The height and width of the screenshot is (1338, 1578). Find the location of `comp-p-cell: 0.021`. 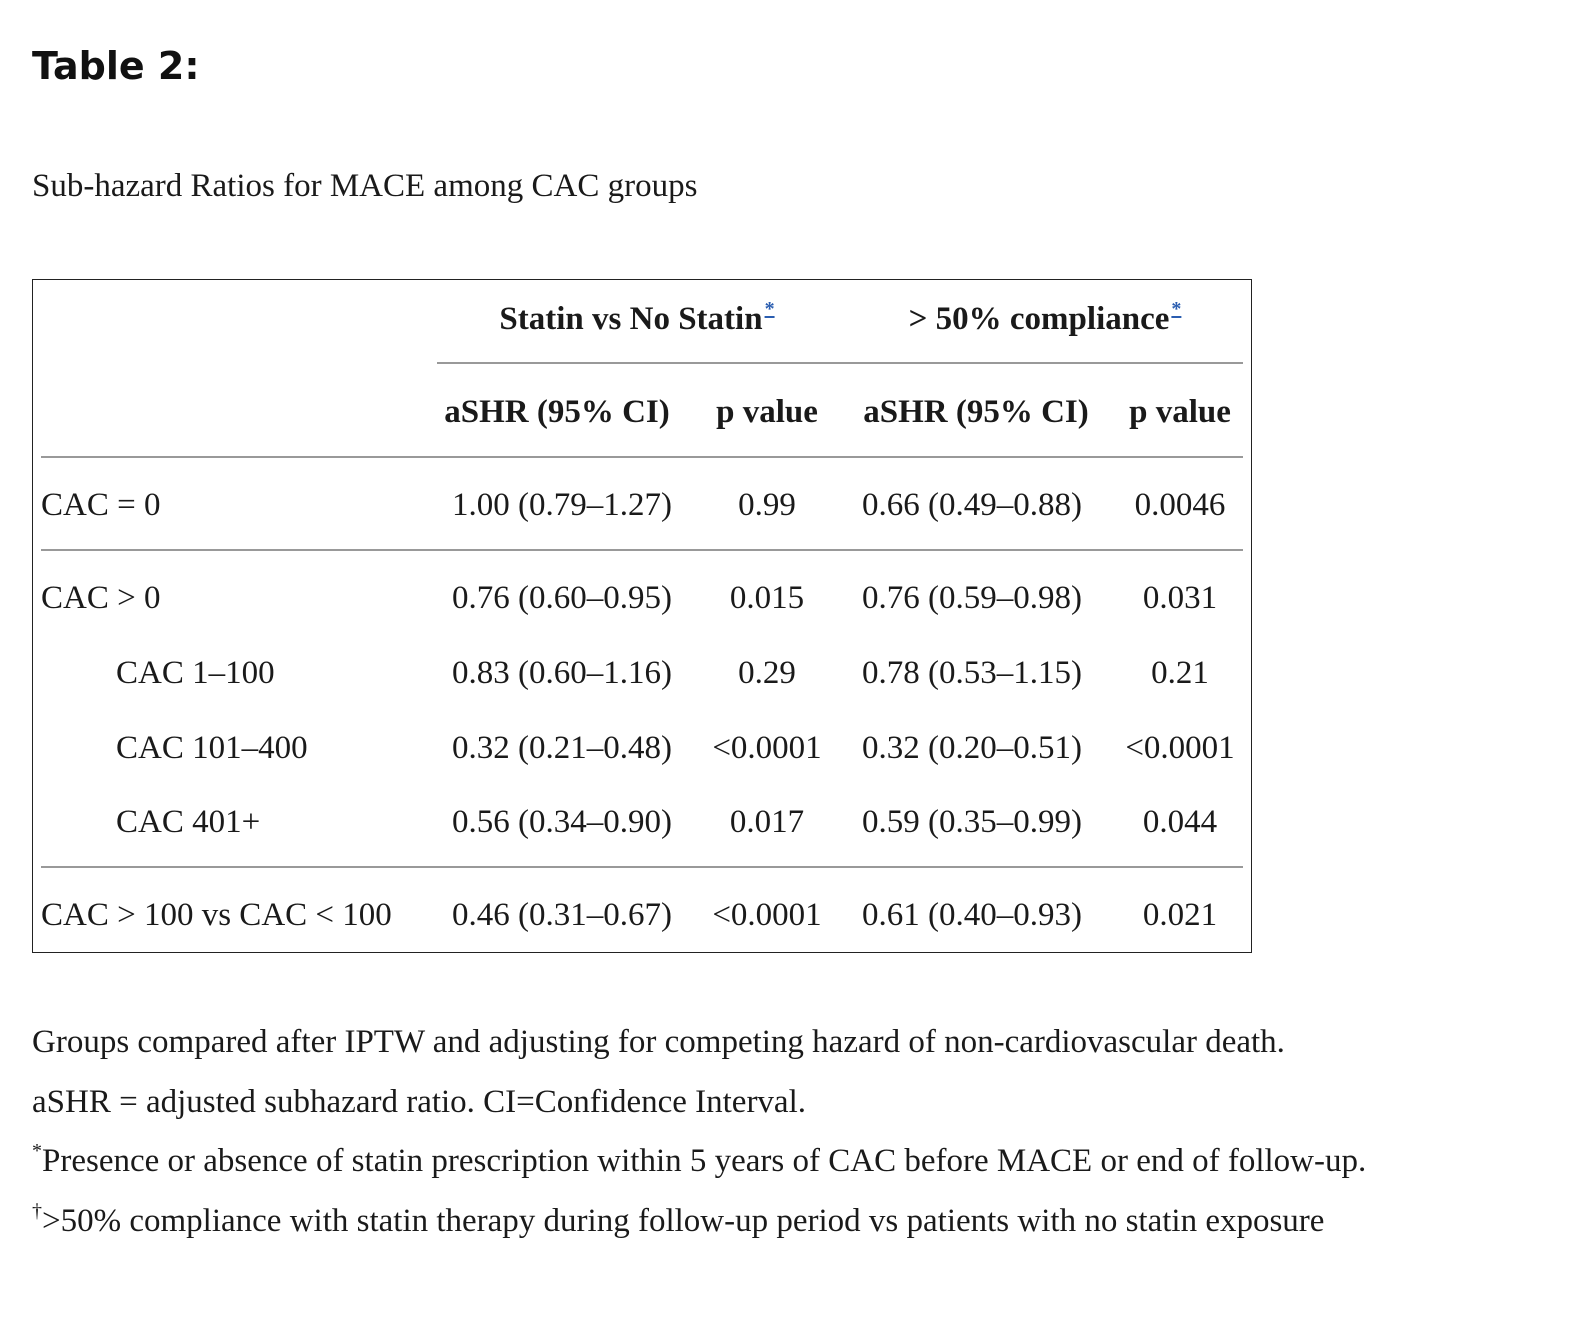

comp-p-cell: 0.021 is located at coordinates (1180, 915).